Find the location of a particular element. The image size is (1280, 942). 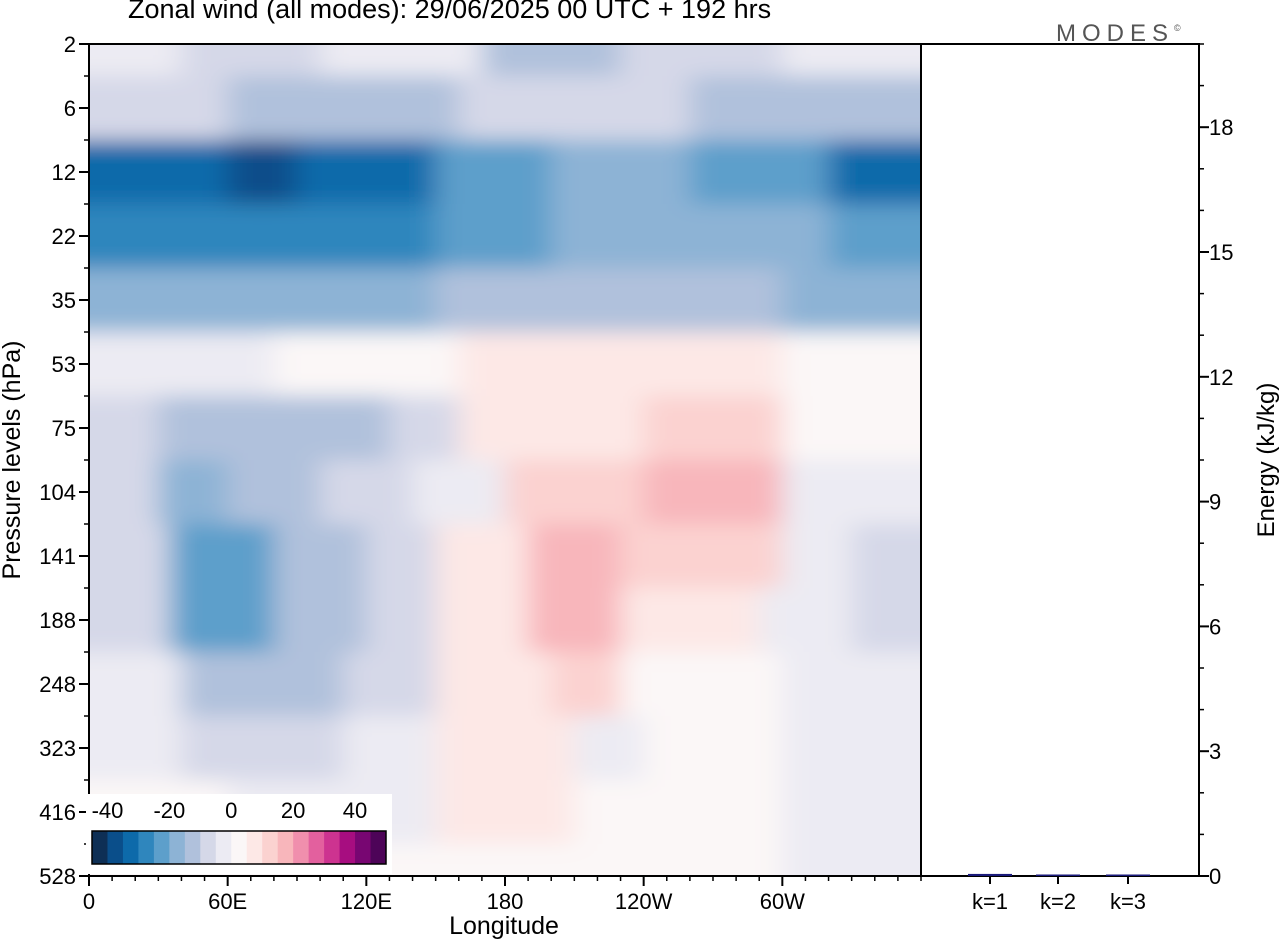

modes-logo: MODES© is located at coordinates (1118, 33).